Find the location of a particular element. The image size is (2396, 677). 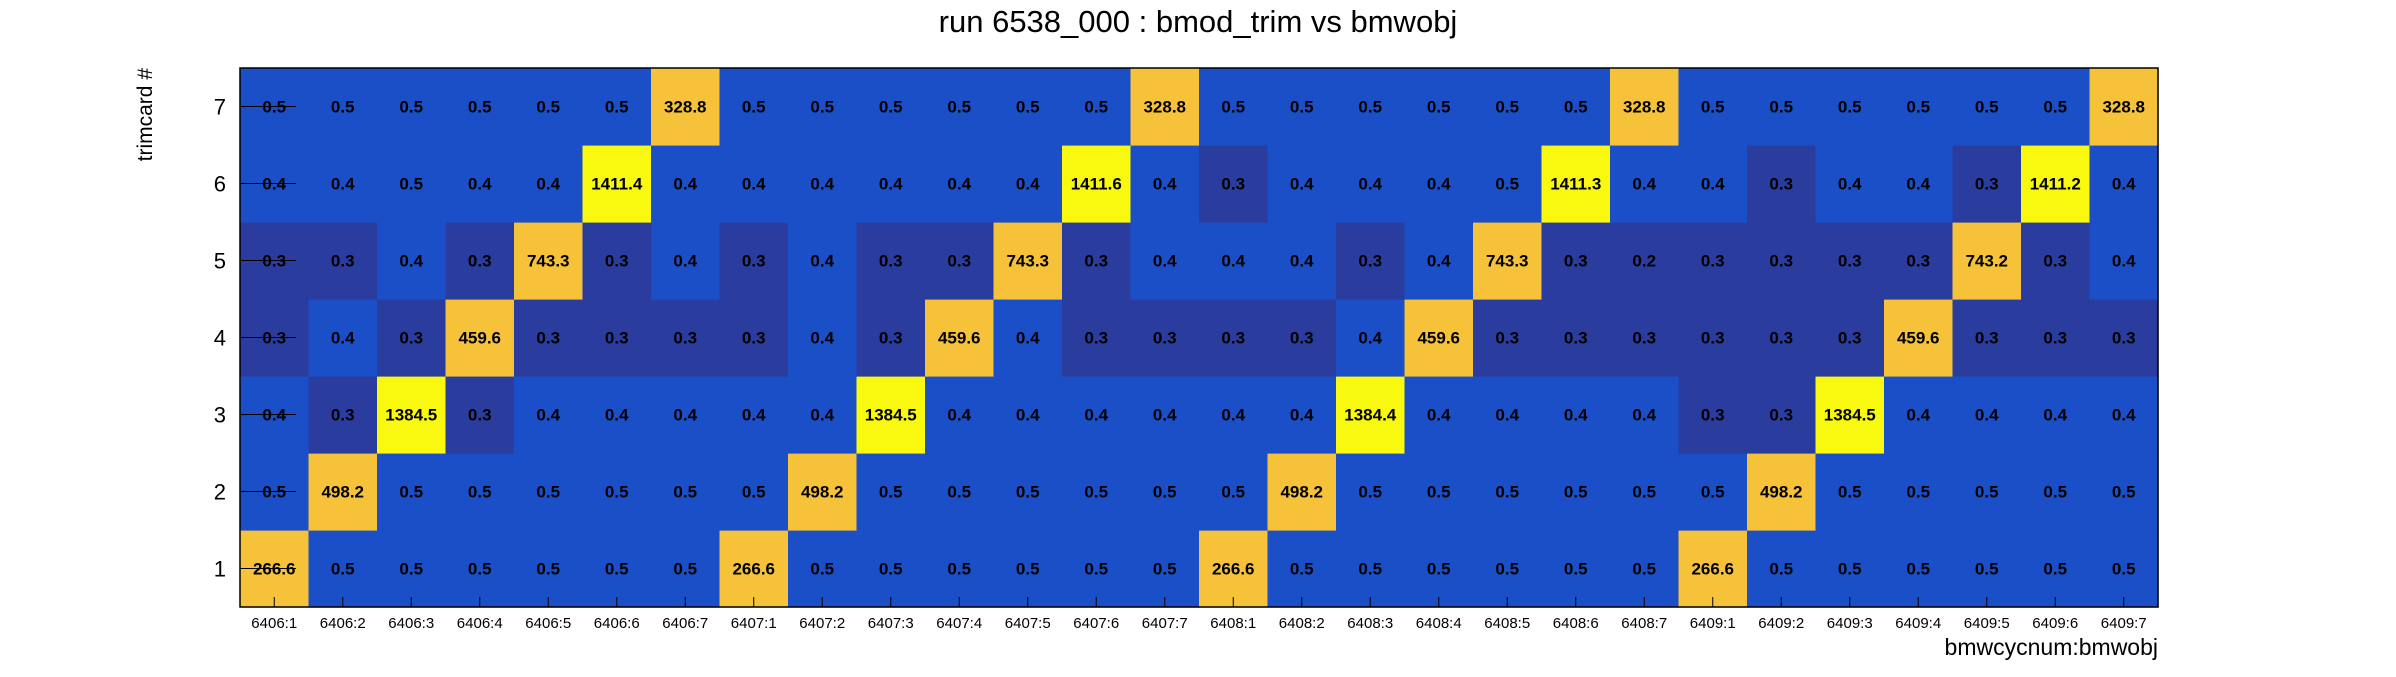

x-tick-label: 6407:3 is located at coordinates (891, 623).